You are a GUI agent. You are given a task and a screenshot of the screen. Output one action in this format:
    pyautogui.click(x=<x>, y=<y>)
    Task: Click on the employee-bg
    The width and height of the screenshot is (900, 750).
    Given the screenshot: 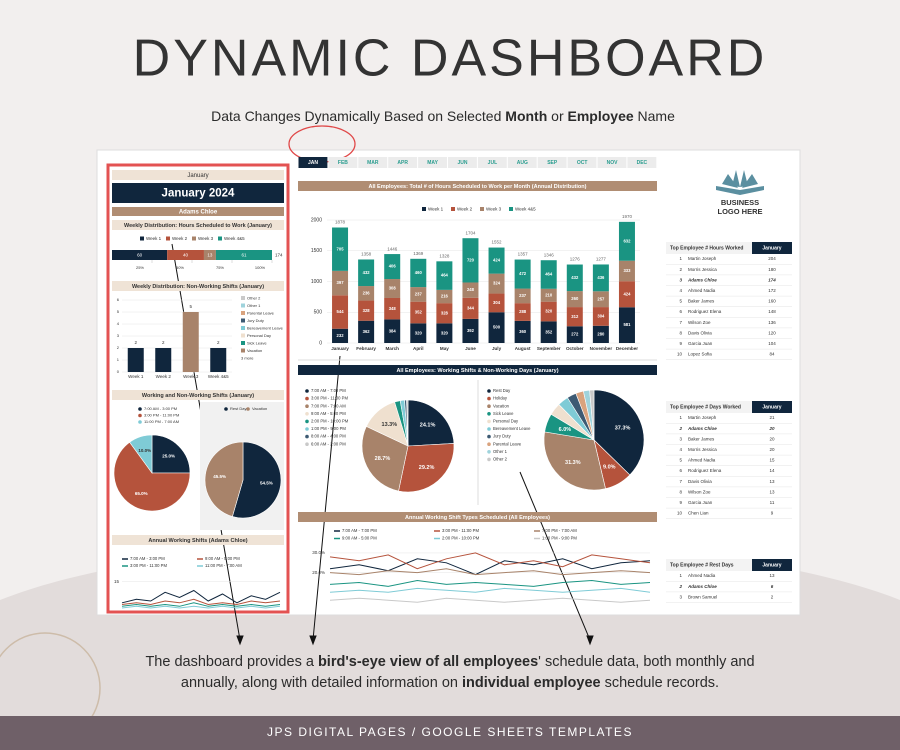 What is the action you would take?
    pyautogui.click(x=198, y=211)
    